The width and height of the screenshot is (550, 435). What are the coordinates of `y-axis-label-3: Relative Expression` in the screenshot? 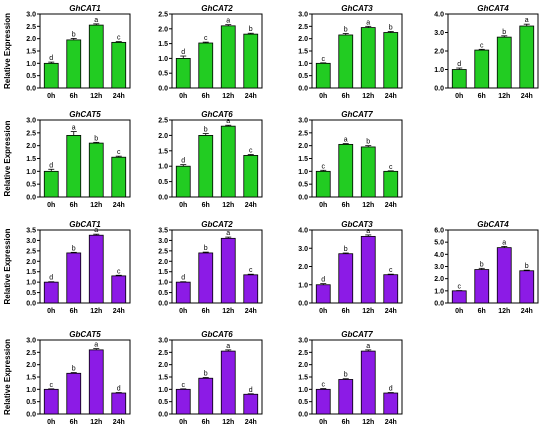 It's located at (7, 266).